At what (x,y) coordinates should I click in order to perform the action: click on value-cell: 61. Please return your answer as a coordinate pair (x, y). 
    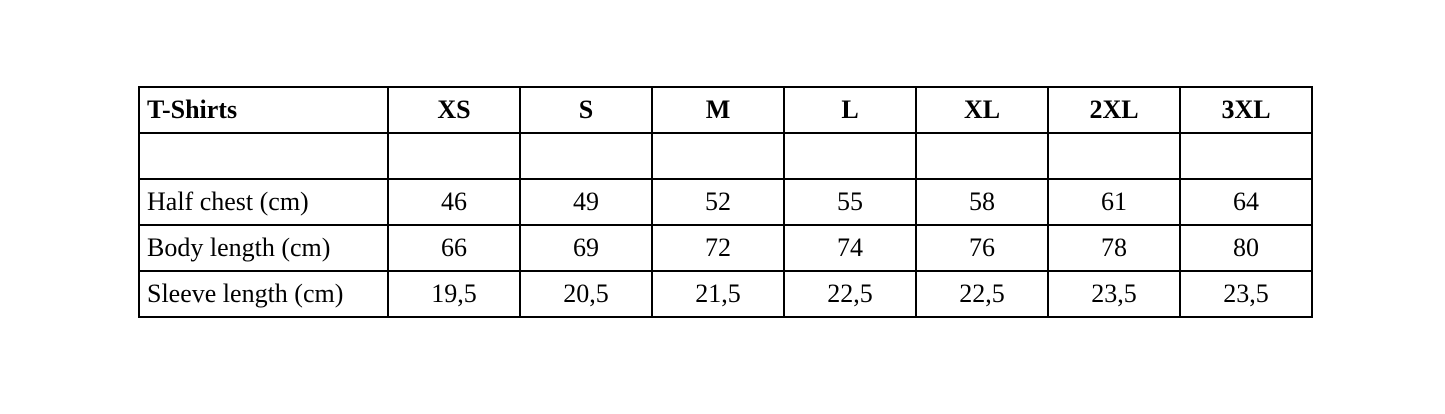
    Looking at the image, I should click on (1114, 202).